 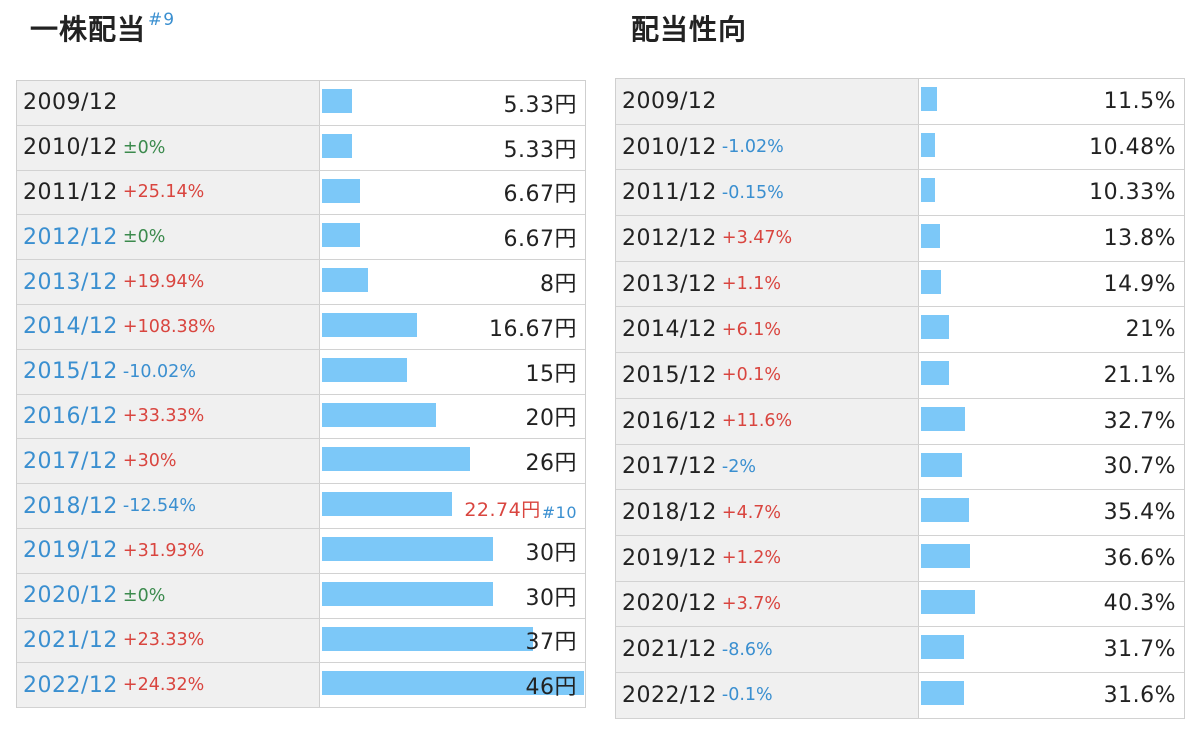 I want to click on row-label: 2021/12 +23.33%, so click(x=168, y=640).